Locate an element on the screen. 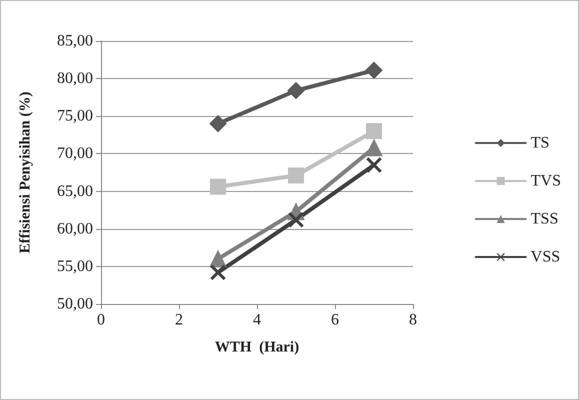 This screenshot has height=400, width=579. y-axis-title: Effisiensi Penyisihan (%) is located at coordinates (26, 173).